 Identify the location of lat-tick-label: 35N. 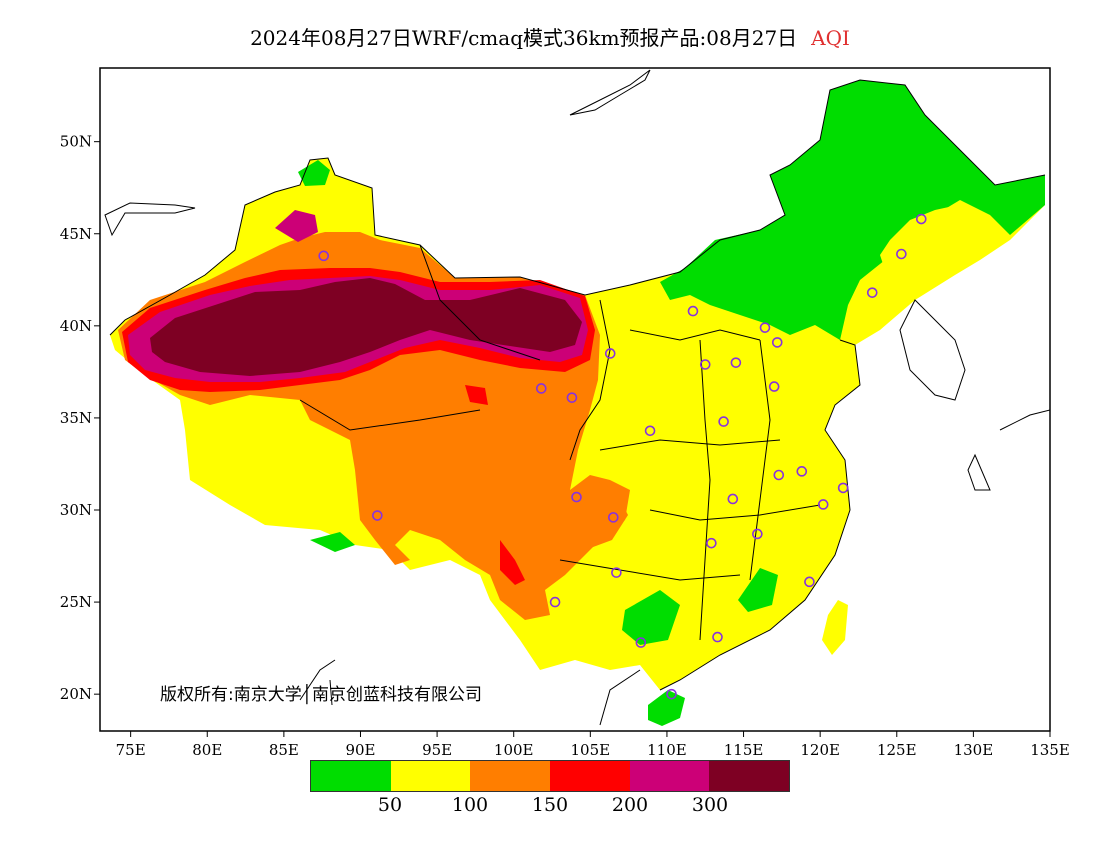
(76, 418).